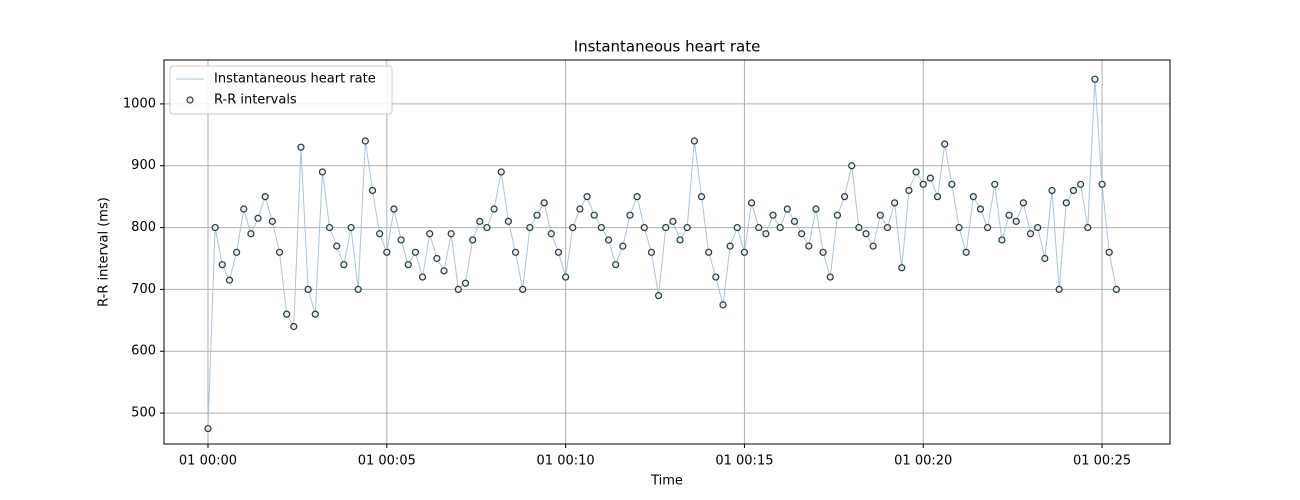 This screenshot has width=1300, height=500. What do you see at coordinates (139, 103) in the screenshot?
I see `y-tick-label: 1000` at bounding box center [139, 103].